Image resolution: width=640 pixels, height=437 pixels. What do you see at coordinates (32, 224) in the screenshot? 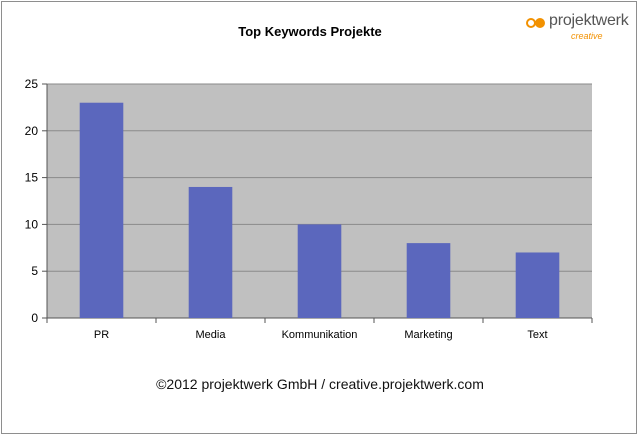
I see `y-tick-label: 10` at bounding box center [32, 224].